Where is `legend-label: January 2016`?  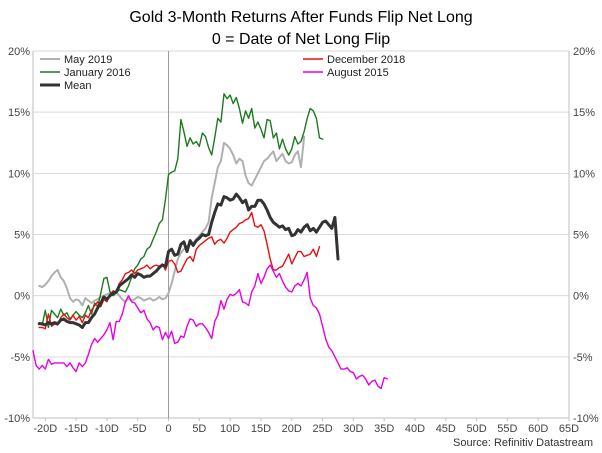 legend-label: January 2016 is located at coordinates (97, 73).